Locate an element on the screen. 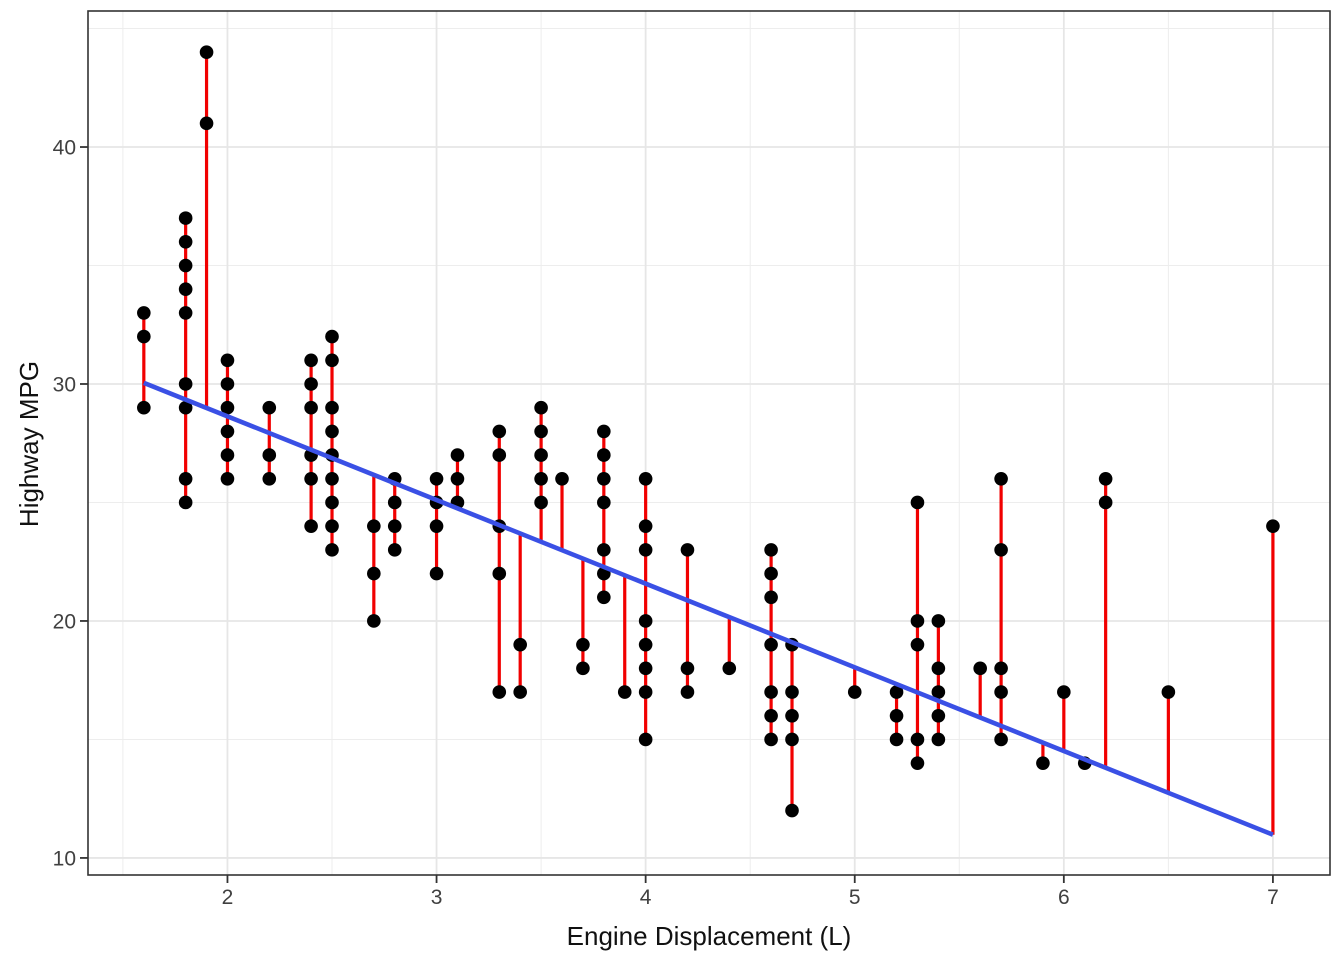 This screenshot has width=1344, height=960. y-tick-label: 40 is located at coordinates (64, 148).